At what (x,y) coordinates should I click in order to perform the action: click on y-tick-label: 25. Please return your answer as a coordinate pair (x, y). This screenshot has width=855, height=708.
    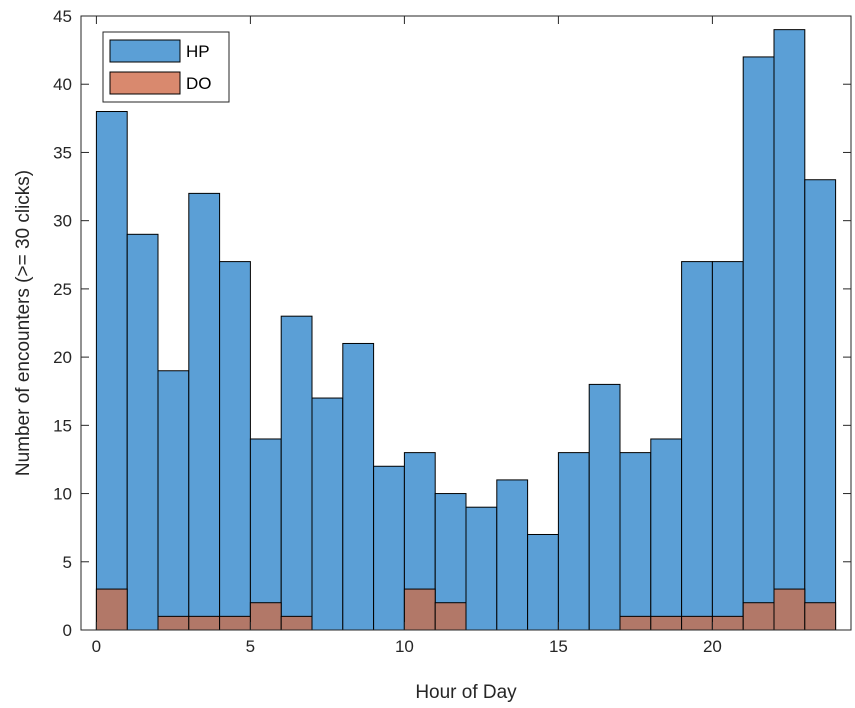
    Looking at the image, I should click on (62, 289).